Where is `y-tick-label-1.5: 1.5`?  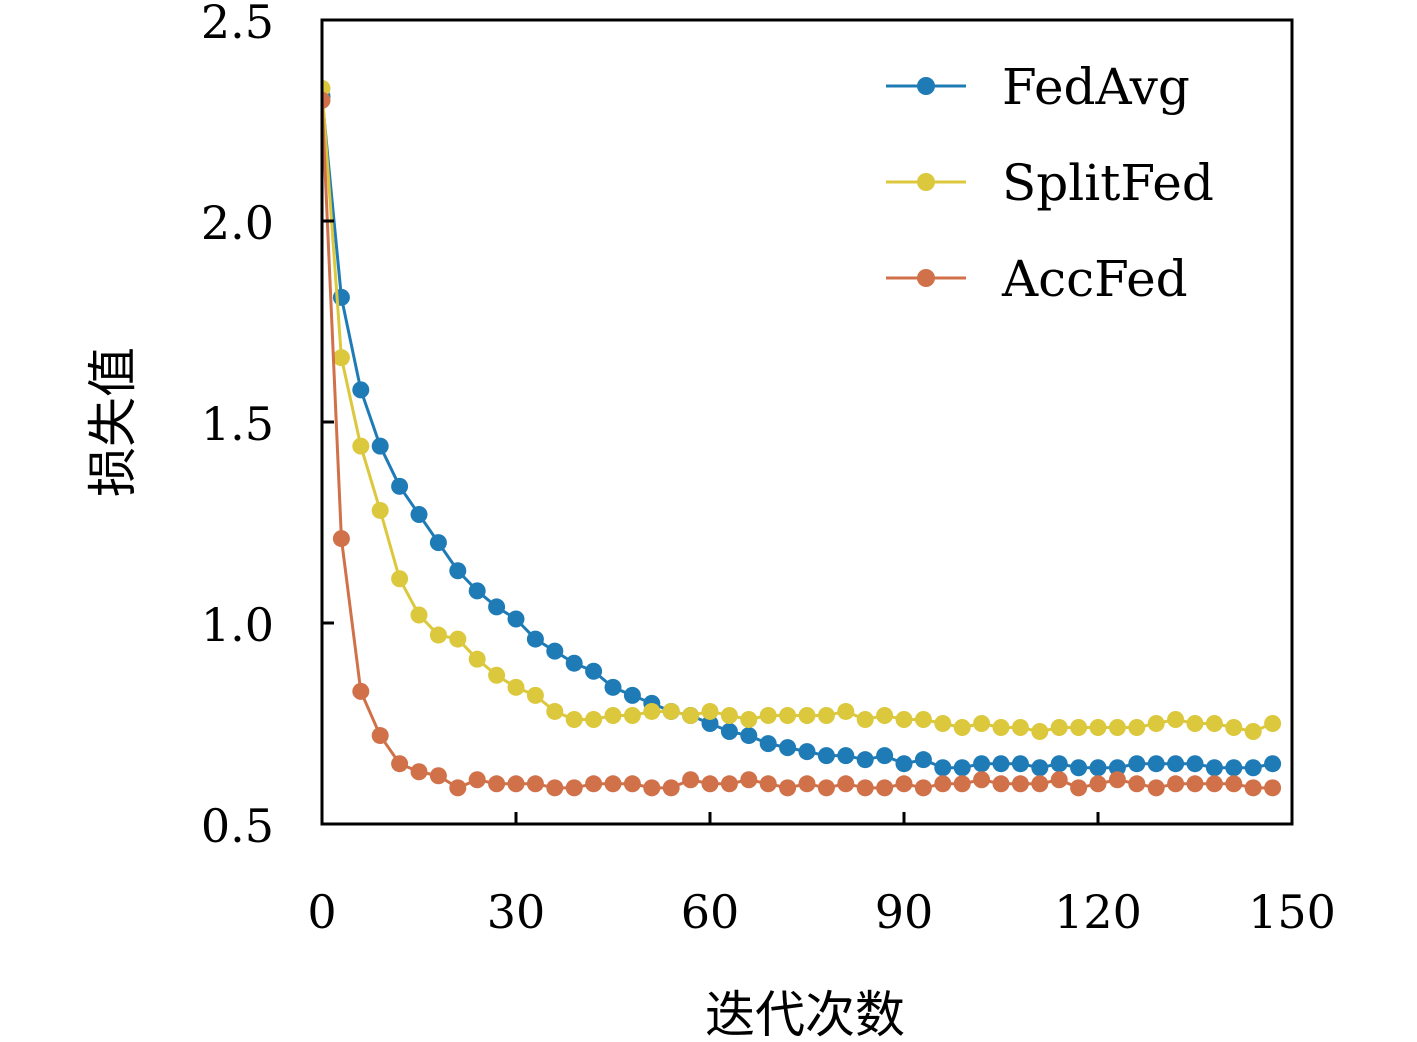
y-tick-label-1.5: 1.5 is located at coordinates (237, 424).